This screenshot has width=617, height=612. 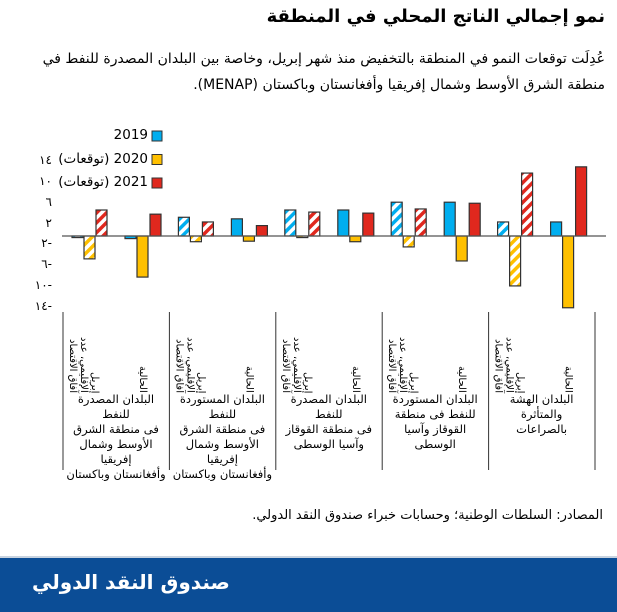 What do you see at coordinates (130, 135) in the screenshot?
I see `legend-label-2019: 2019` at bounding box center [130, 135].